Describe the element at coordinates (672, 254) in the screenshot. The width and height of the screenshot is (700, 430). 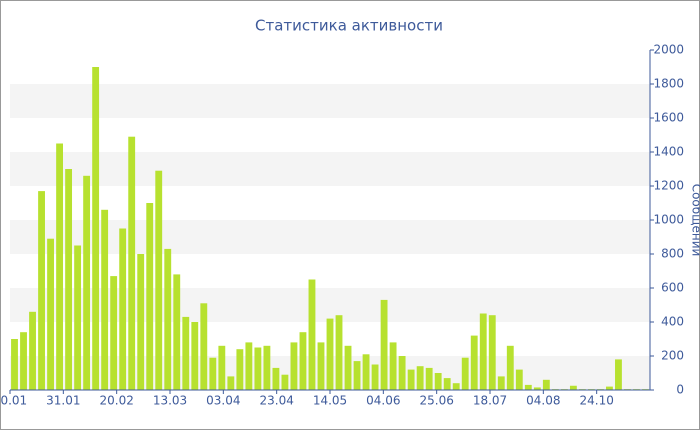
I see `y-tick-label: 800` at that location.